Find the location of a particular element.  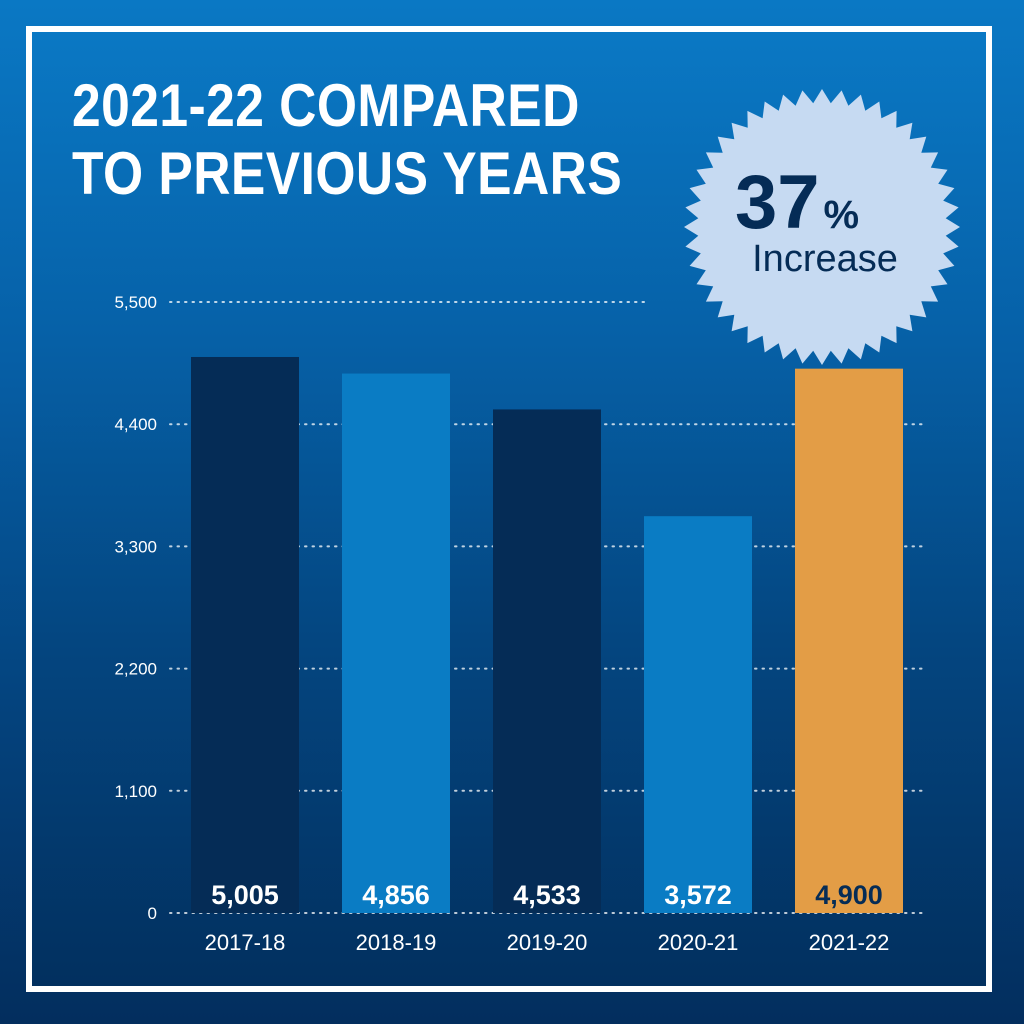

svg-text: 37% is located at coordinates (797, 202).